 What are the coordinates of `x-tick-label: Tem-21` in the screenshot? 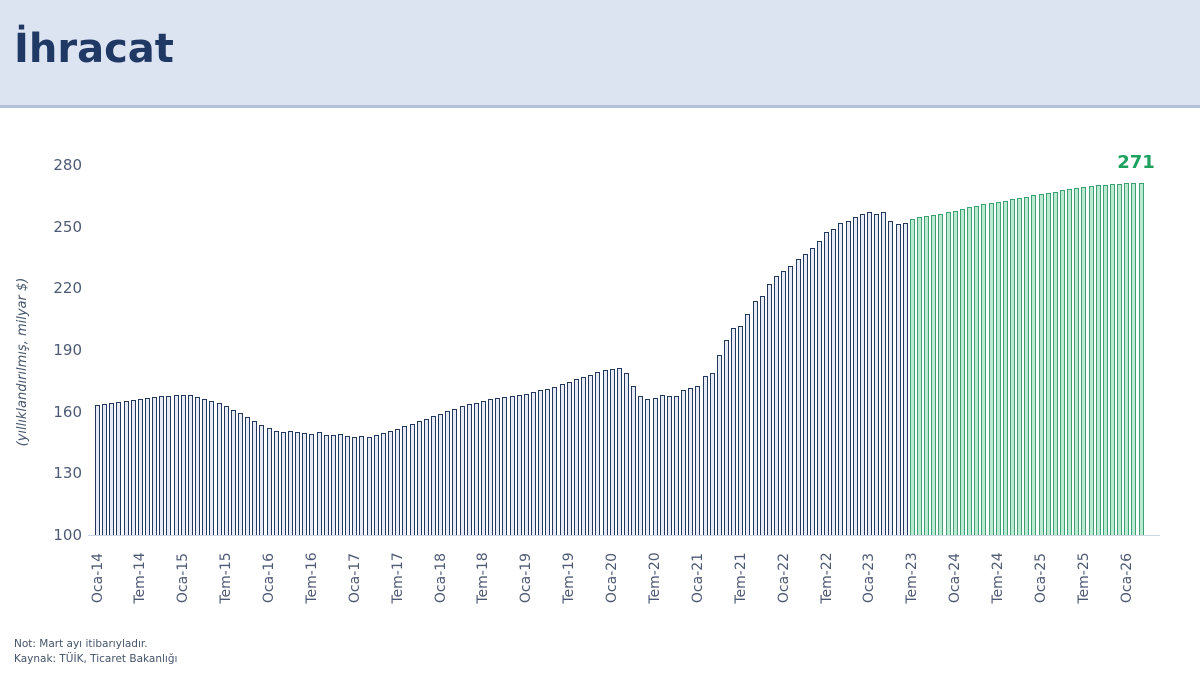 It's located at (740, 578).